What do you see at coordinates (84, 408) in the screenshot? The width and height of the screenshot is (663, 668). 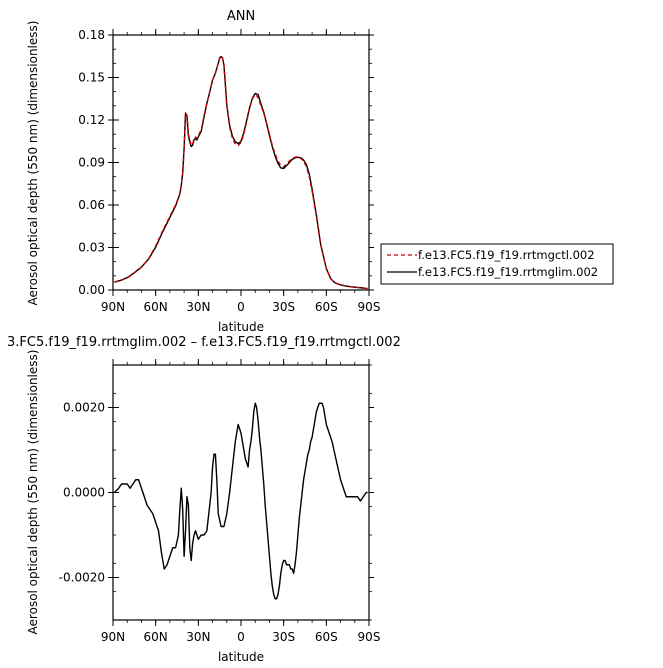 I see `bottom-y-tick-label: 0.0020` at bounding box center [84, 408].